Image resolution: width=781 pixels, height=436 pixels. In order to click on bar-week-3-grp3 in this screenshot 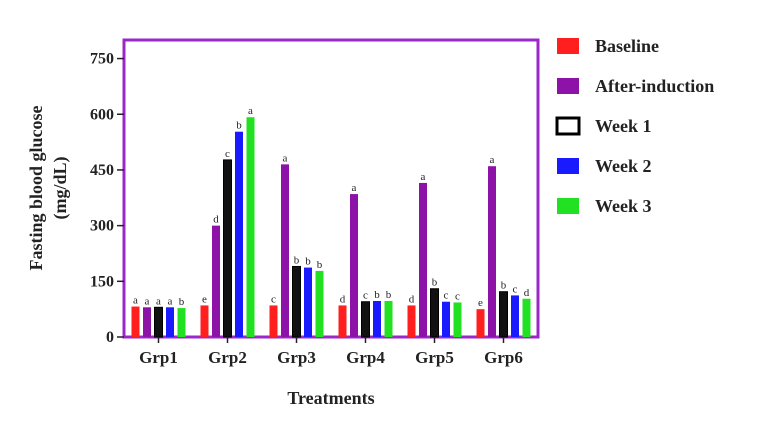, I will do `click(319, 303)`.